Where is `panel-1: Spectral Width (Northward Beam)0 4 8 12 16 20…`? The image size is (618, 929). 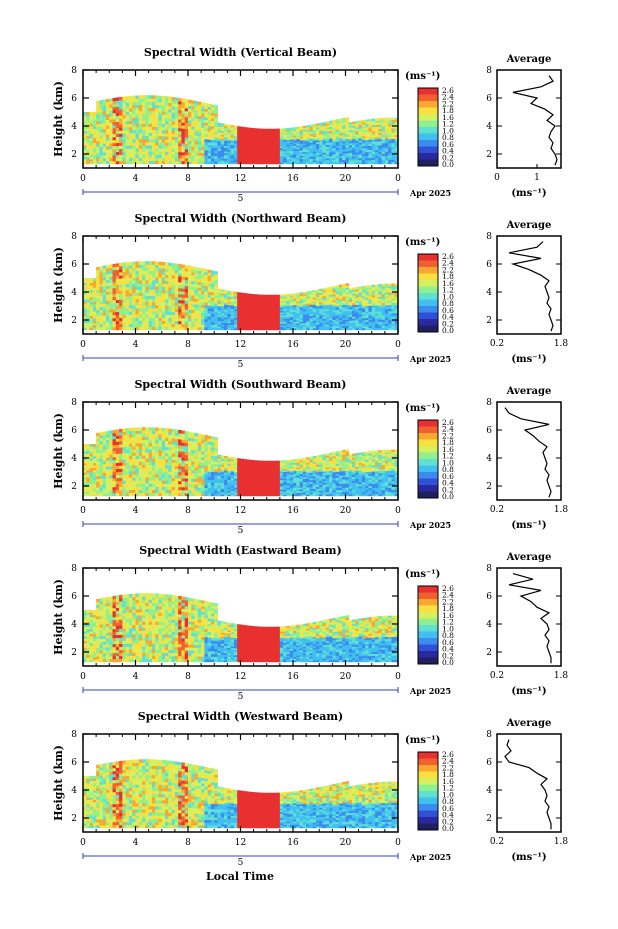 panel-1: Spectral Width (Northward Beam)0 4 8 12 16 20… is located at coordinates (310, 291).